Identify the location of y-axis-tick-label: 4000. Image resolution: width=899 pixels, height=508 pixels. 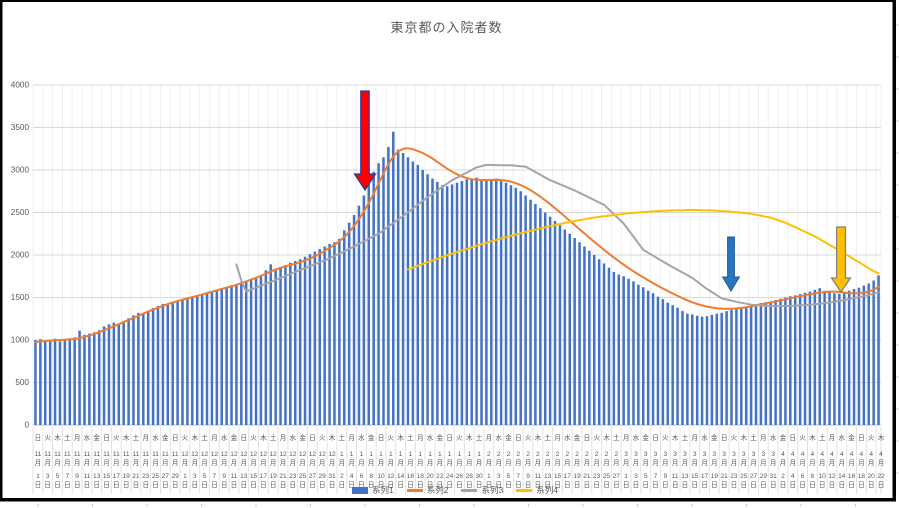
(20, 85).